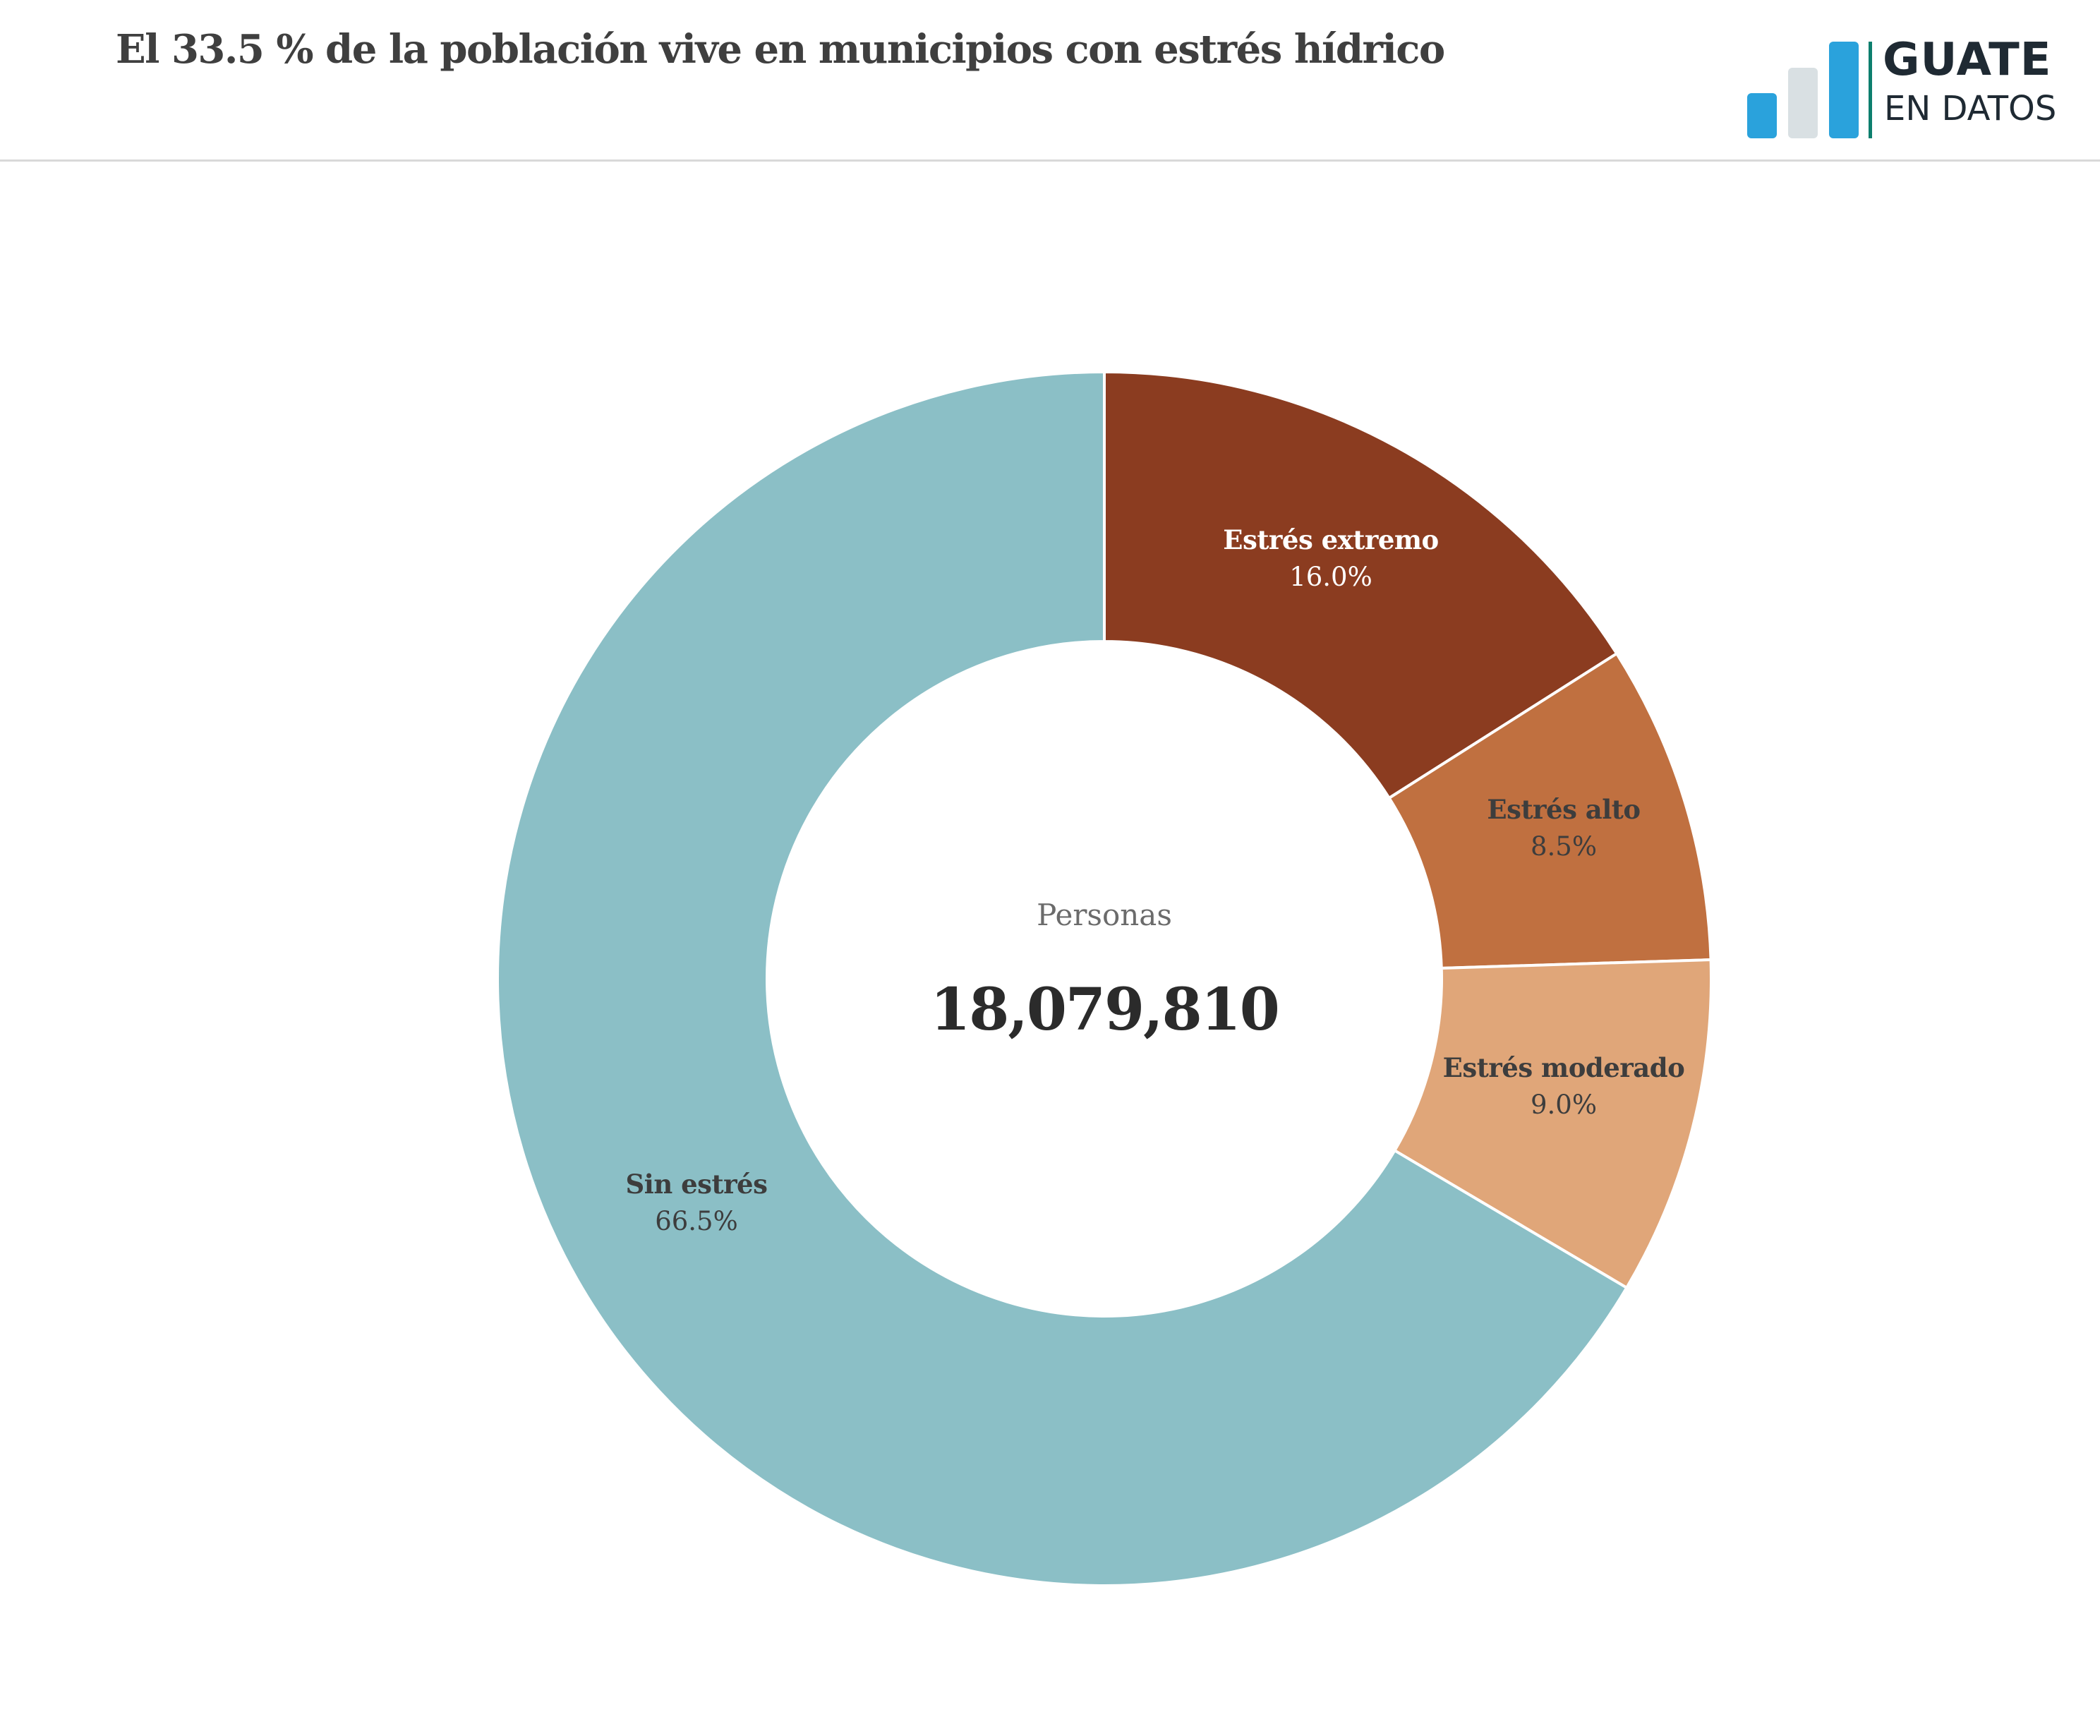 Image resolution: width=2100 pixels, height=1736 pixels. What do you see at coordinates (1564, 1105) in the screenshot?
I see `slice-label-value: 9.0%` at bounding box center [1564, 1105].